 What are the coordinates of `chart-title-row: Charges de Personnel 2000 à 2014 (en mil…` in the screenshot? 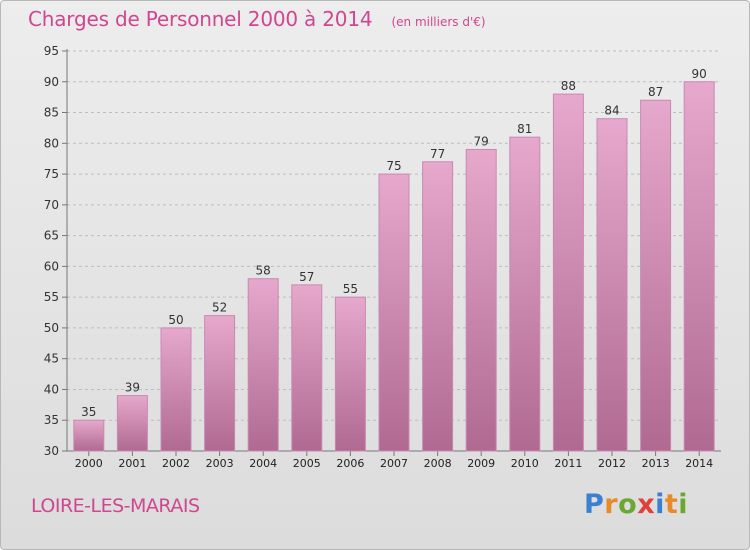 It's located at (257, 19).